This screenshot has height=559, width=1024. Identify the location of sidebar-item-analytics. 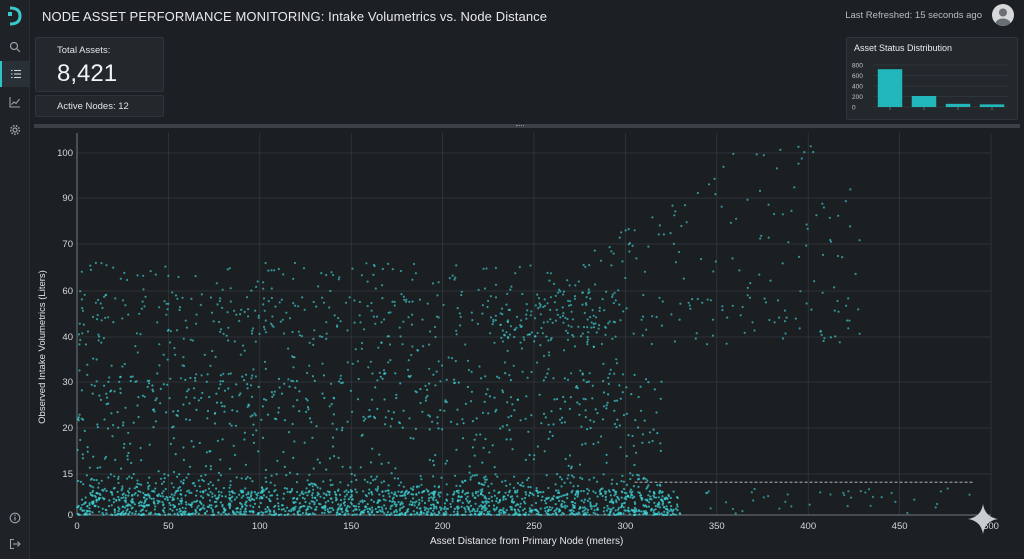
(15, 102).